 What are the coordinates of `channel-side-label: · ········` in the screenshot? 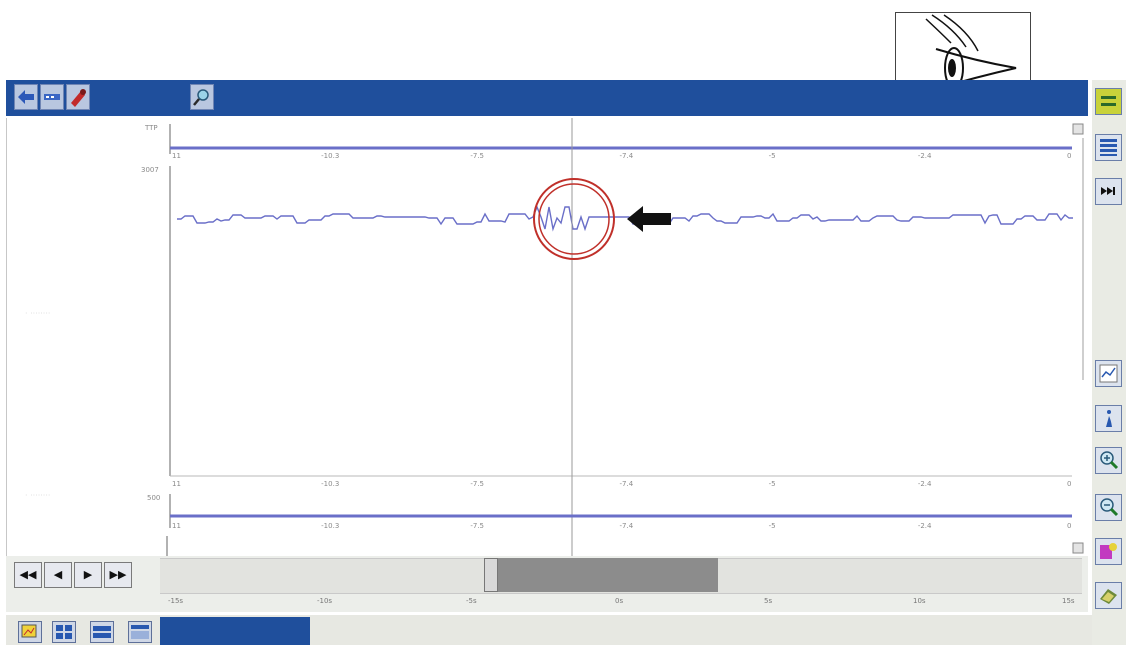 It's located at (37, 313).